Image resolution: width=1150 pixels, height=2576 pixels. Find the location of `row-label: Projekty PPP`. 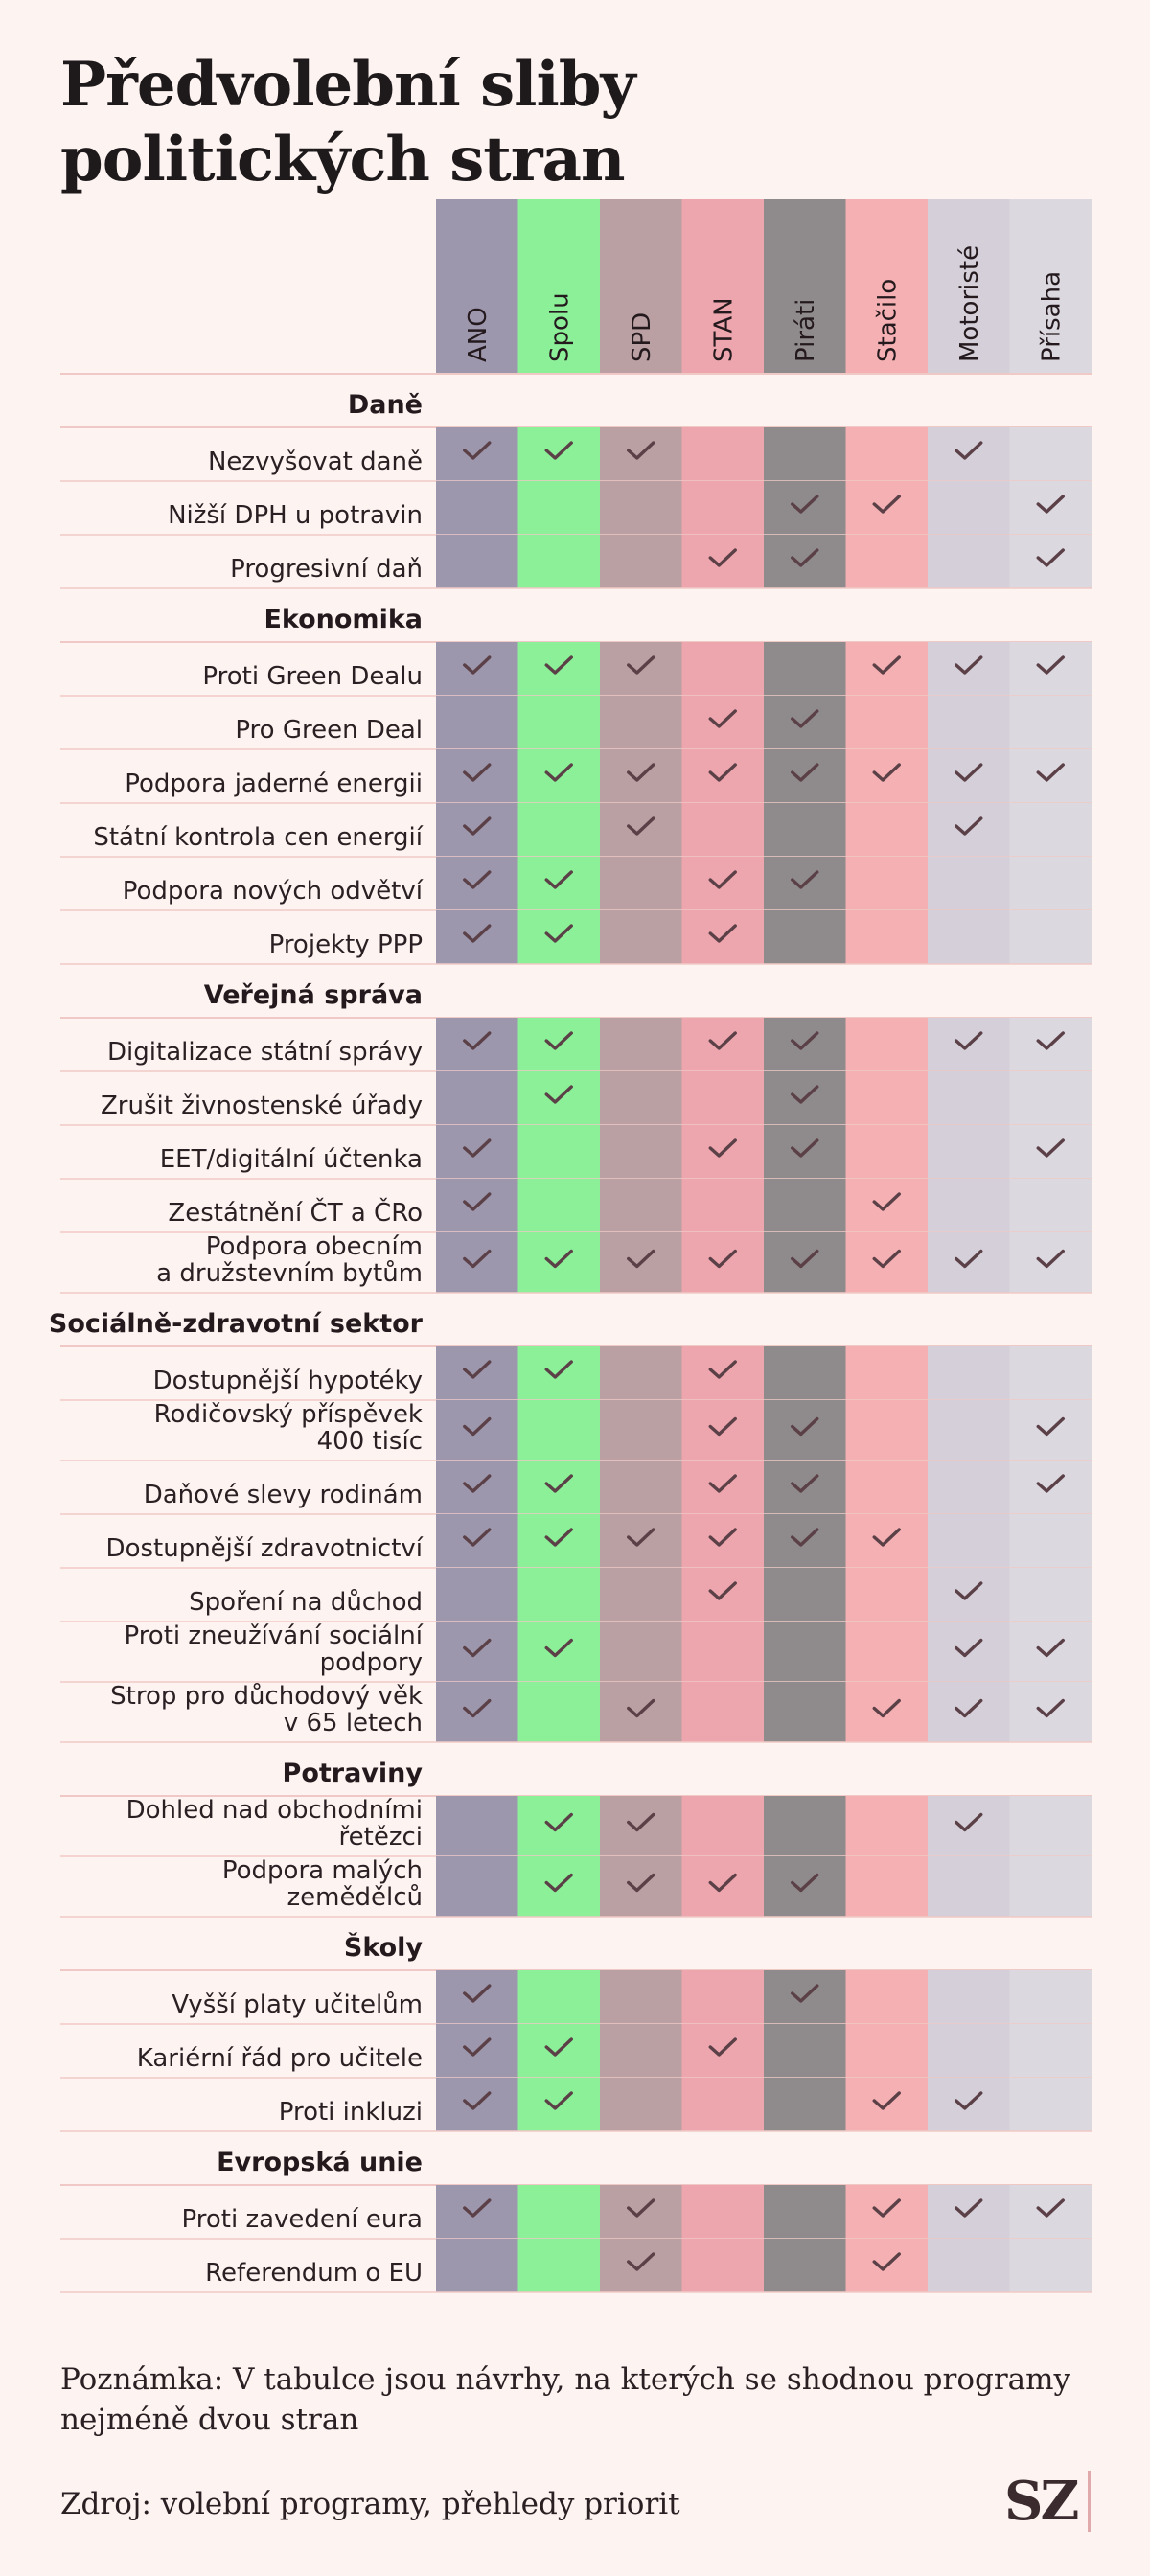

row-label: Projekty PPP is located at coordinates (346, 945).